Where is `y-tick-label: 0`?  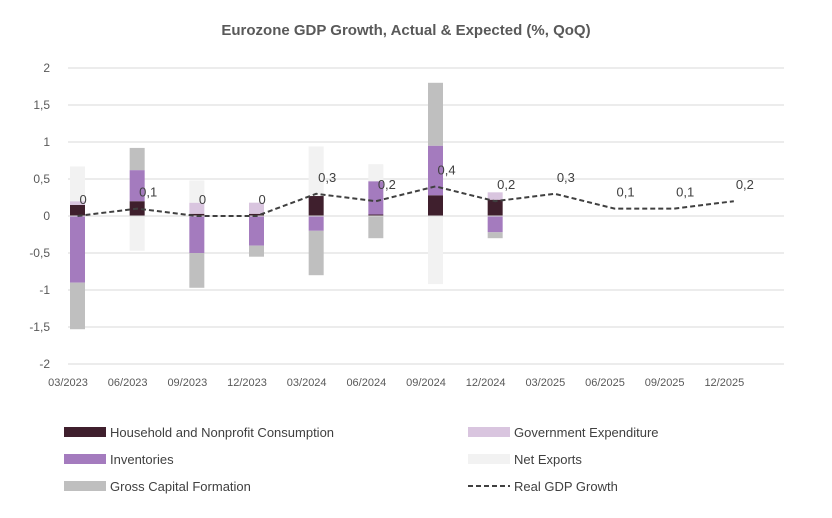
y-tick-label: 0 is located at coordinates (46, 216).